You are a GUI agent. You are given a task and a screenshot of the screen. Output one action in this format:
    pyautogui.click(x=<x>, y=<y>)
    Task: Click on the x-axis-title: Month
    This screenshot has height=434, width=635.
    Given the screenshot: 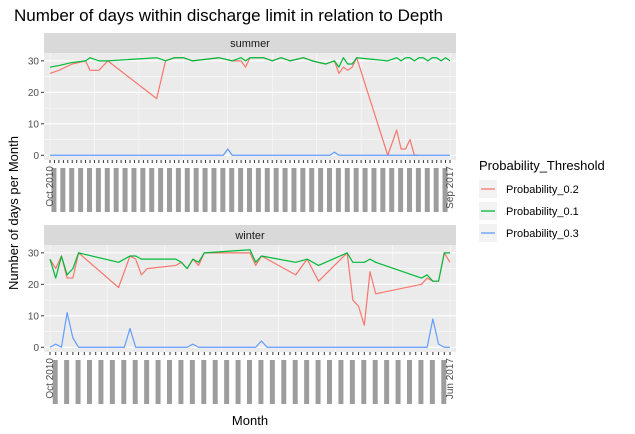 What is the action you would take?
    pyautogui.click(x=250, y=420)
    